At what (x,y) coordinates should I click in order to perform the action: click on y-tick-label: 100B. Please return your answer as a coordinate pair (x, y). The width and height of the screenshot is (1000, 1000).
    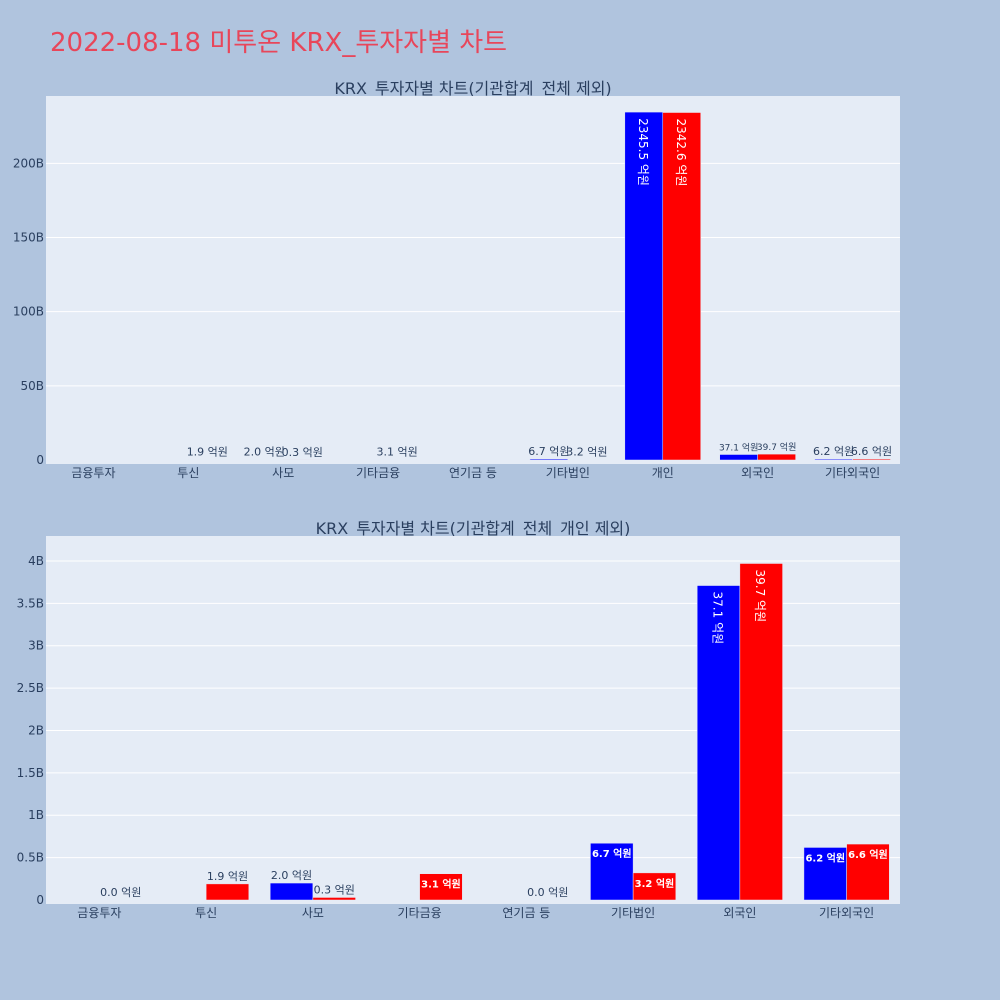
    Looking at the image, I should click on (28, 312).